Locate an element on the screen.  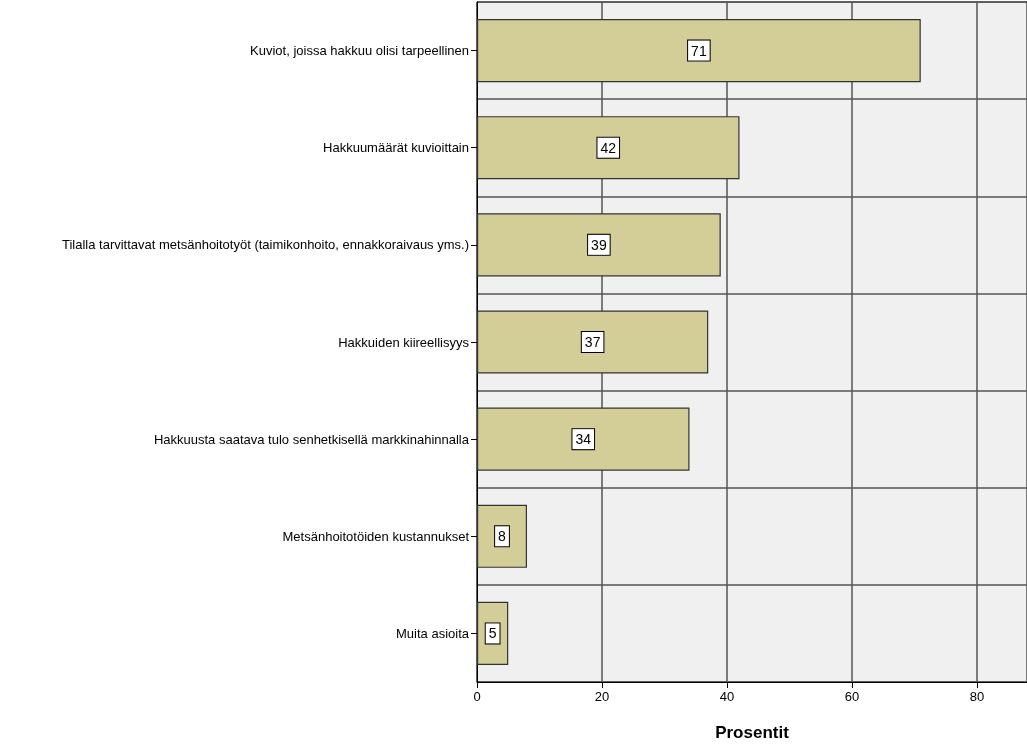
y-tick-label: Kuviot, joissa hakkuu olisi tarpeellinen is located at coordinates (359, 51).